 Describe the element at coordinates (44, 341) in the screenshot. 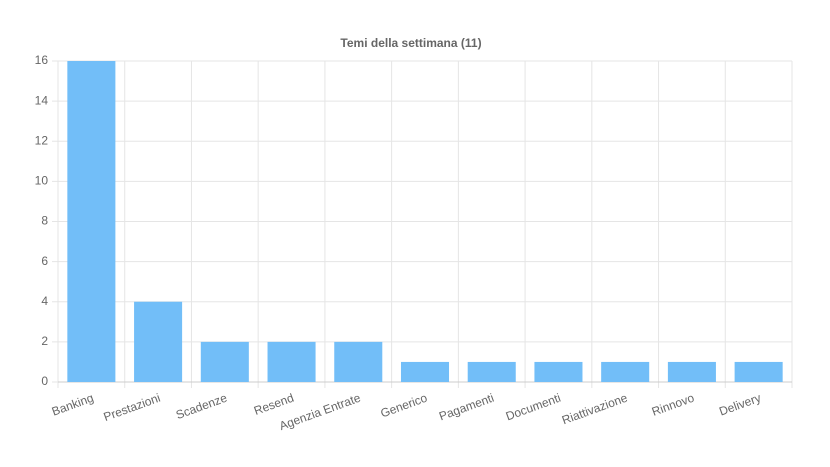

I see `y-tick-label: 2` at that location.